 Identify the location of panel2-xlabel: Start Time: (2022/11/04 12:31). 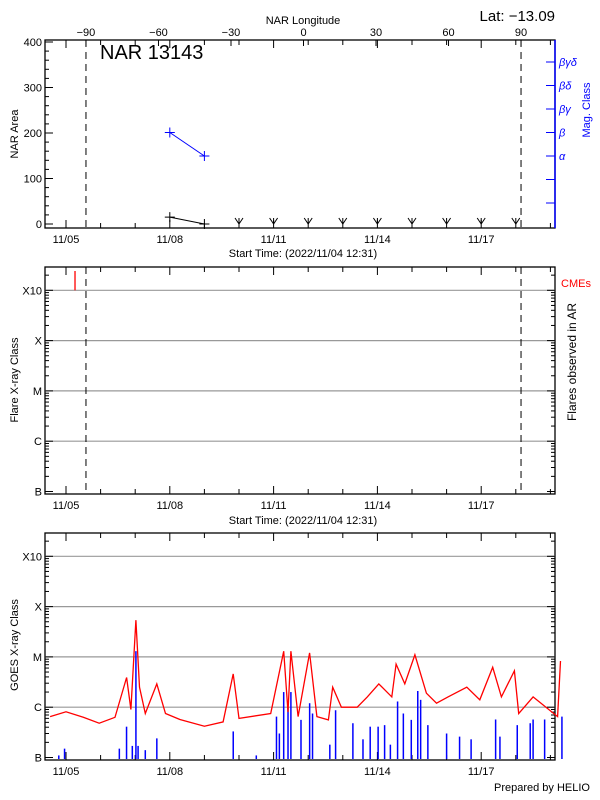
(303, 521).